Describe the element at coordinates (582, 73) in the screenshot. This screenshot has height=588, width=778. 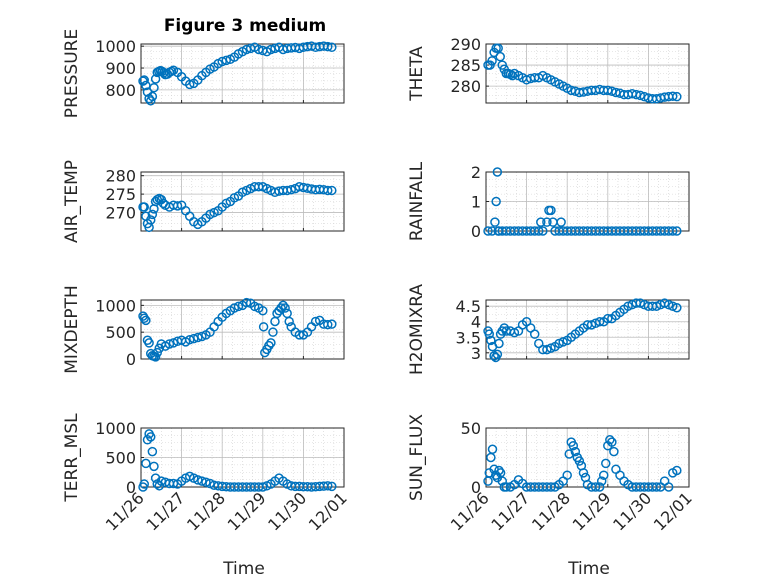
I see `series-theta` at that location.